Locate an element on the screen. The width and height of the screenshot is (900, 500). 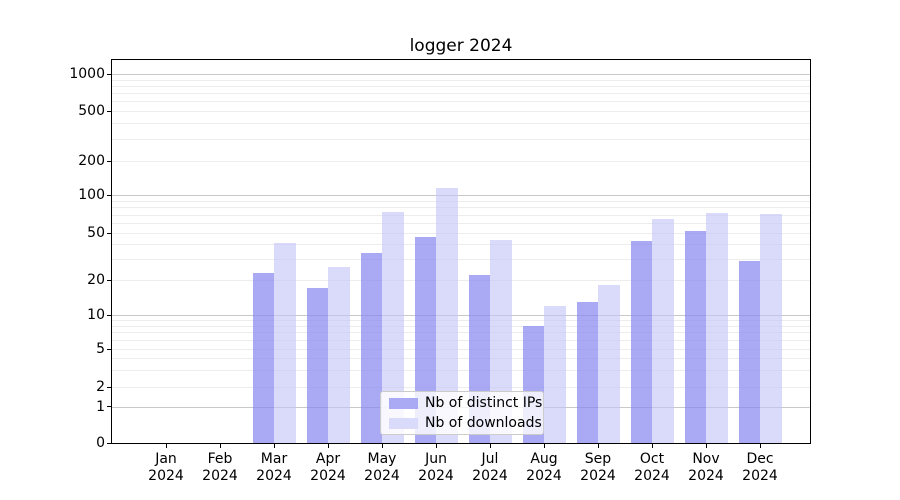
x-tick-label: Jul 2024 is located at coordinates (490, 468).